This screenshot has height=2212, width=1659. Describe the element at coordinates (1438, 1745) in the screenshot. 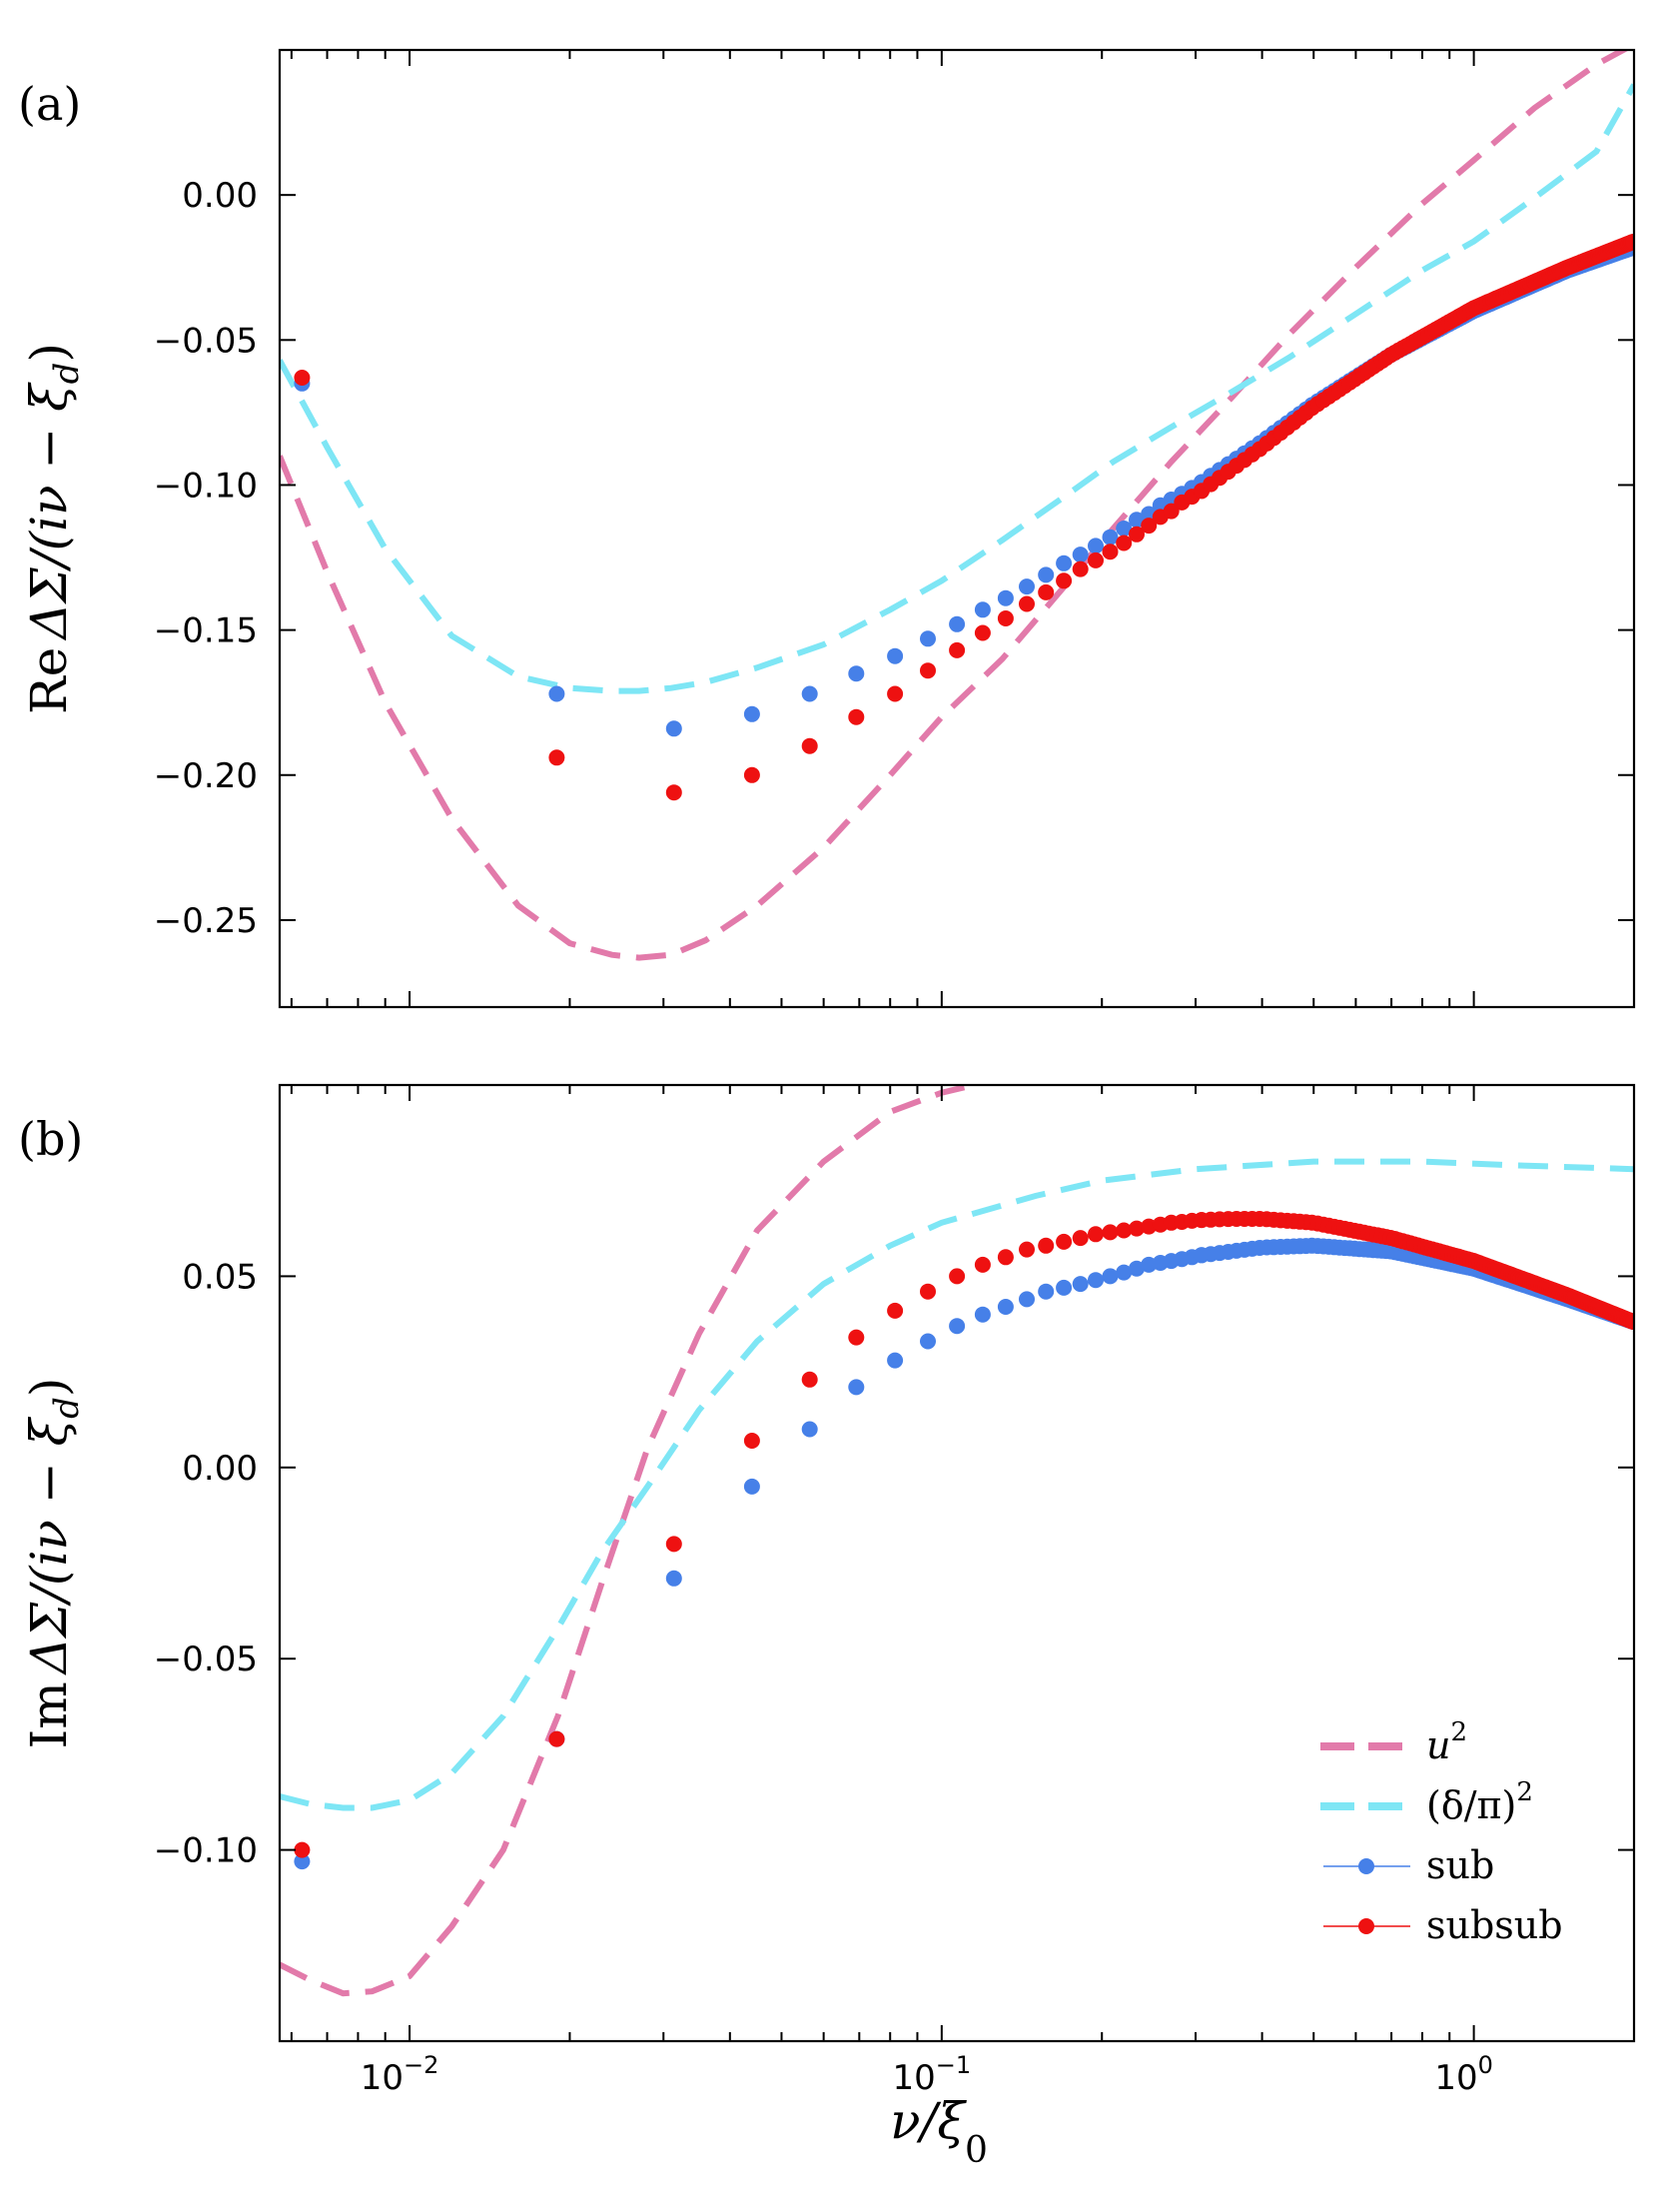

I see `legend-label-main: u` at that location.